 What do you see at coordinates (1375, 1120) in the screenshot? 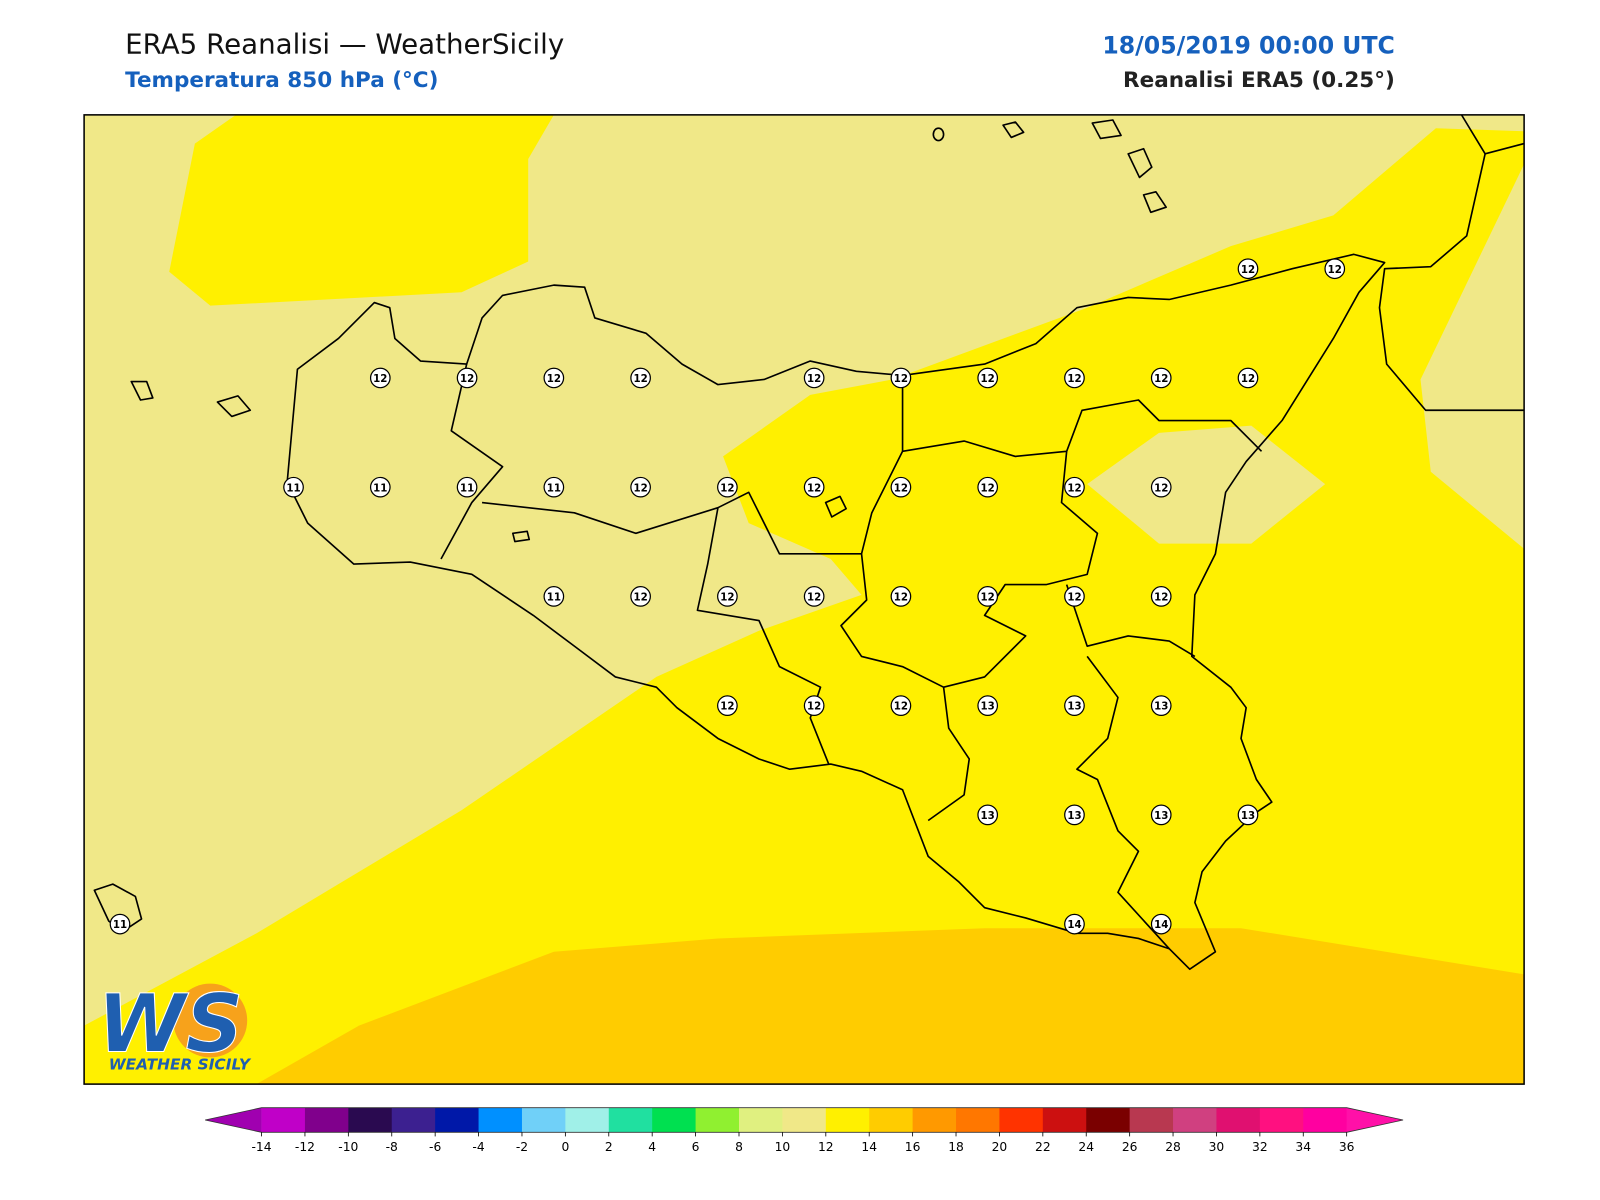
I see `colorbar-extend-high` at bounding box center [1375, 1120].